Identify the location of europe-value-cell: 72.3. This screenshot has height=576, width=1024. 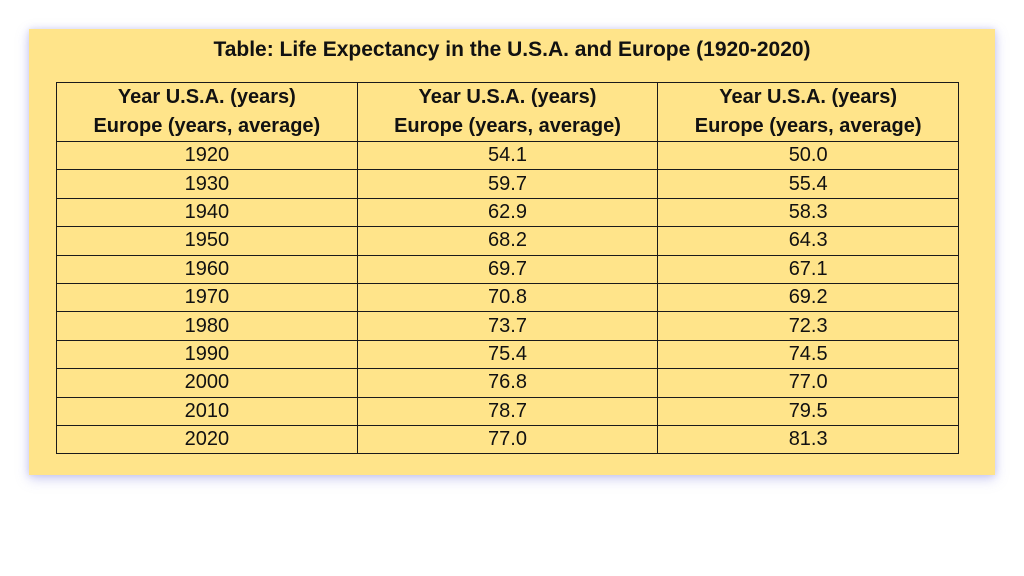
(808, 326).